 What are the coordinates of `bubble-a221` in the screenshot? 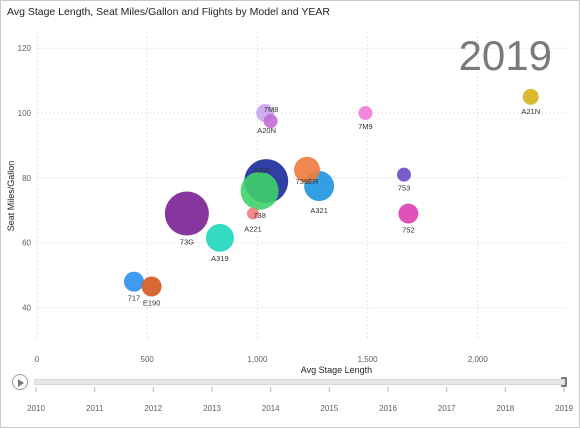 It's located at (253, 213).